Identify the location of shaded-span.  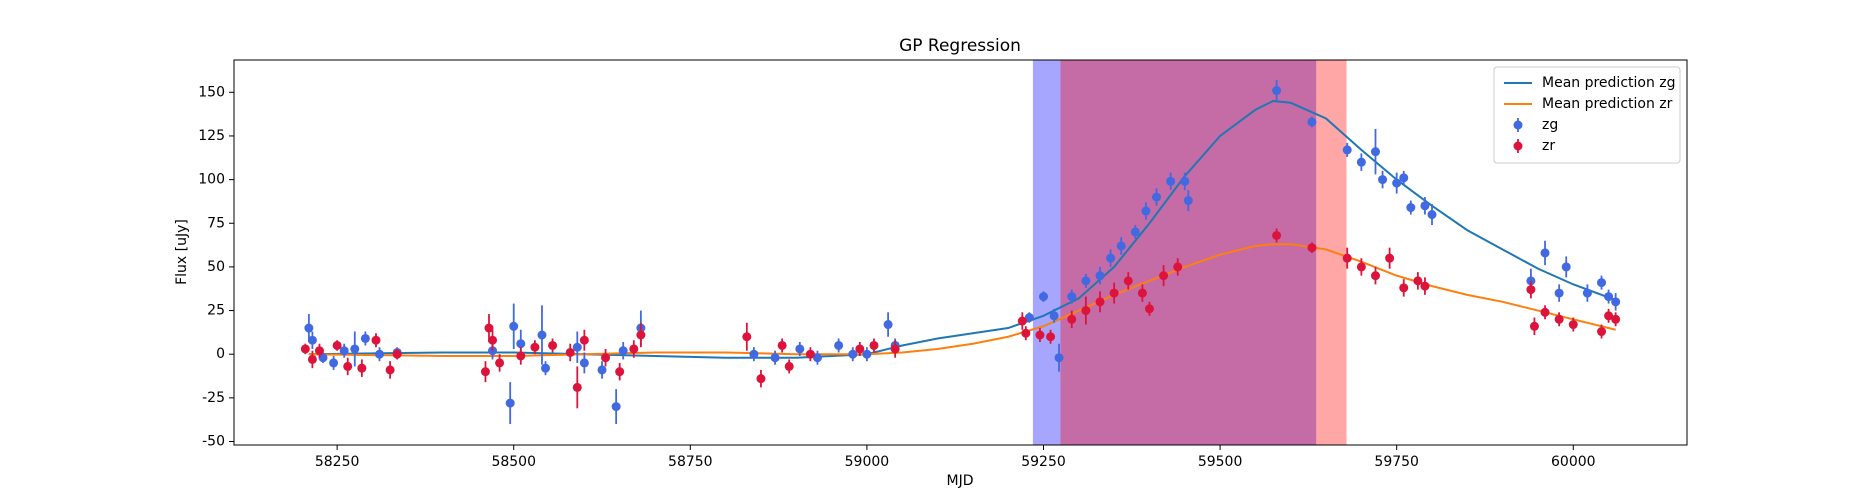
(1203, 252).